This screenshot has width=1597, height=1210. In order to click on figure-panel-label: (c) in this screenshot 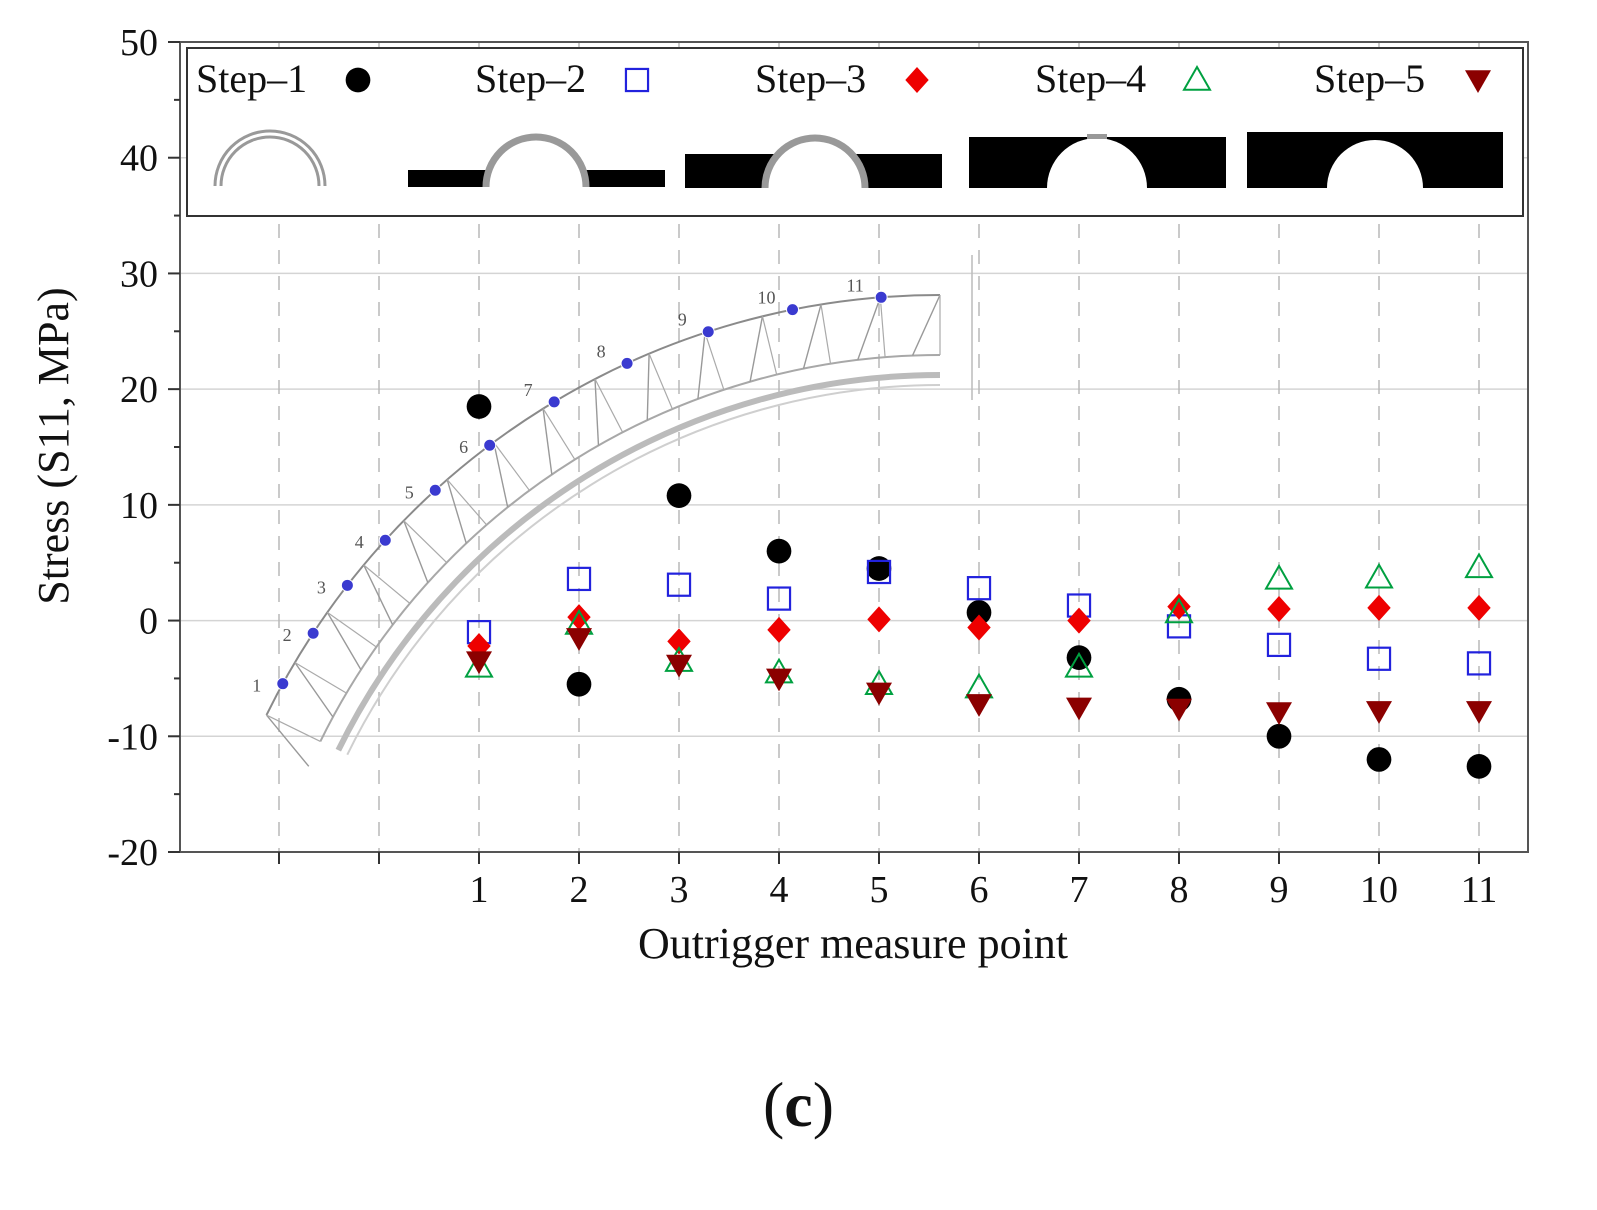, I will do `click(798, 1105)`.